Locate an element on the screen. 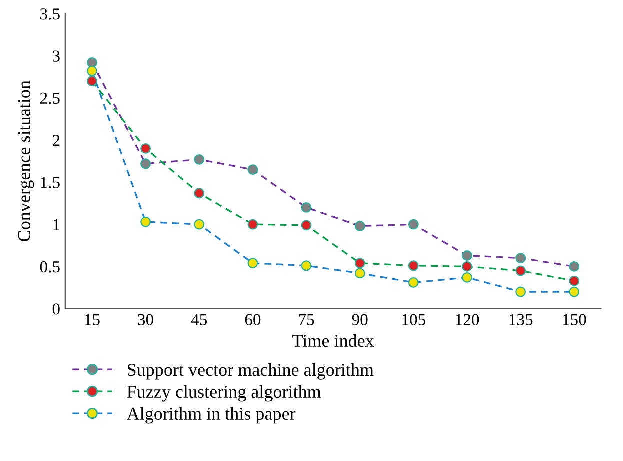  legend-label: Fuzzy clustering algorithm is located at coordinates (224, 393).